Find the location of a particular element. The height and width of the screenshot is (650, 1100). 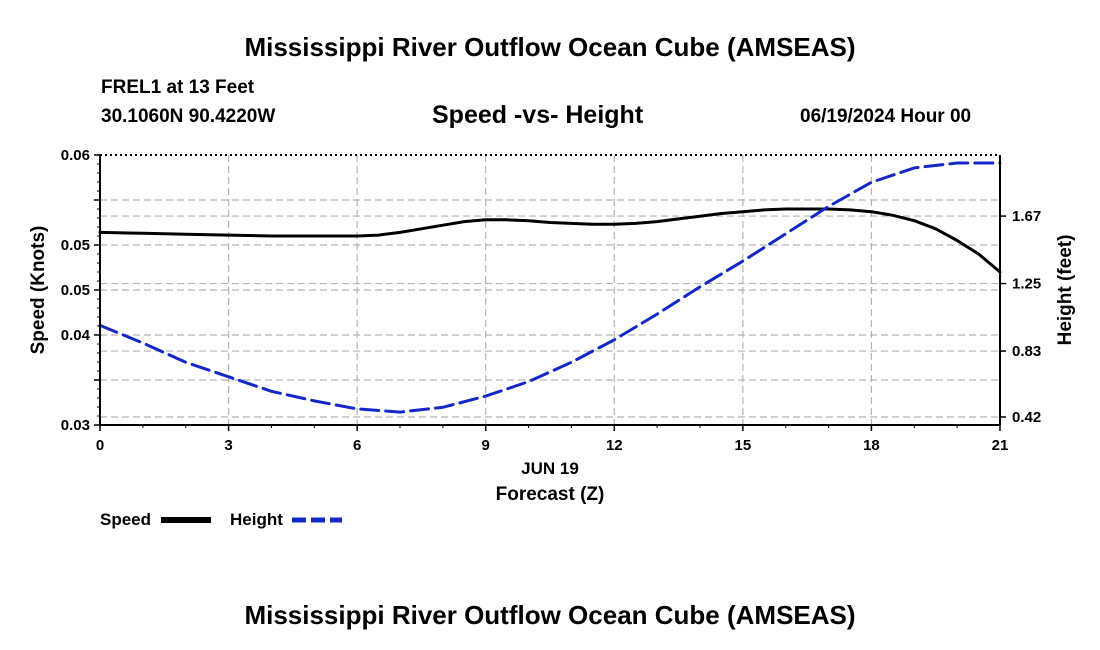

datetime-label: 06/19/2024 Hour 00 is located at coordinates (886, 116).